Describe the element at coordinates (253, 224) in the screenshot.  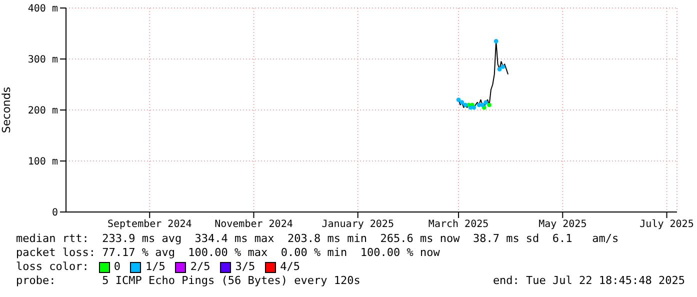
I see `x-tick-label: November 2024` at that location.